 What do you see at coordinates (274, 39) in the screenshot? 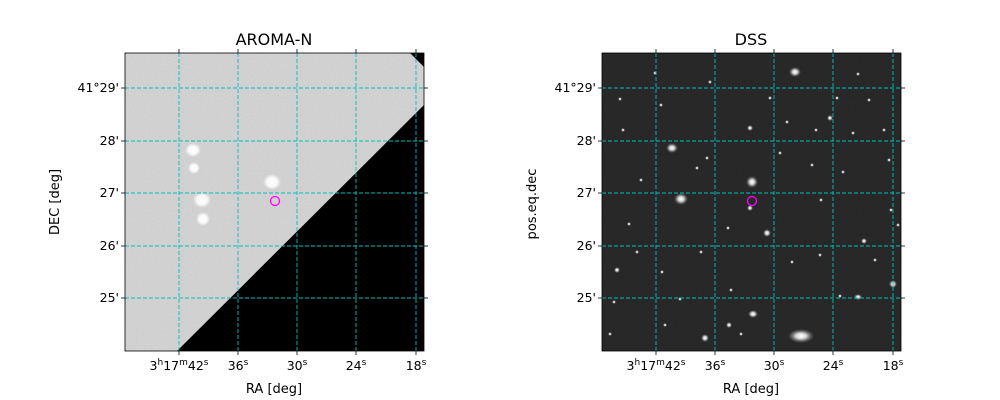
I see `aroma-n-title: AROMA-N` at bounding box center [274, 39].